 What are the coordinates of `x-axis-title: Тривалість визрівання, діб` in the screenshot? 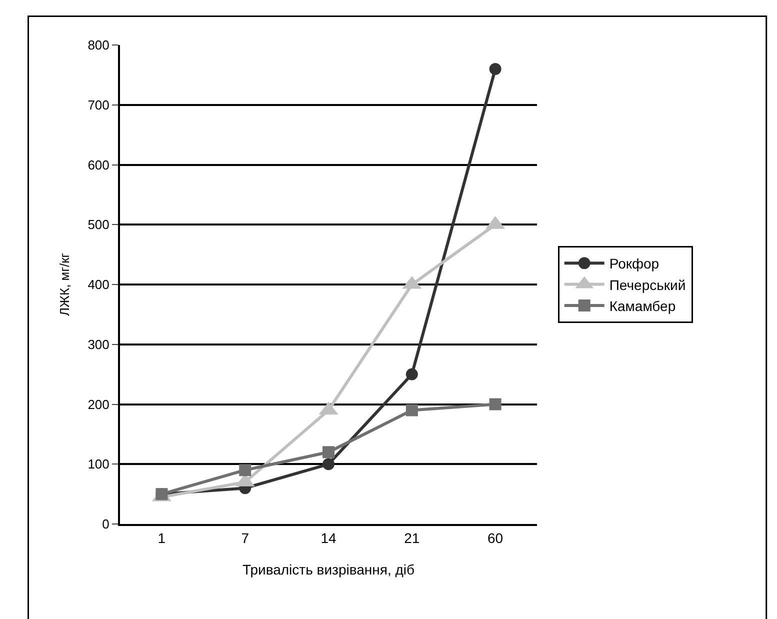 It's located at (328, 570).